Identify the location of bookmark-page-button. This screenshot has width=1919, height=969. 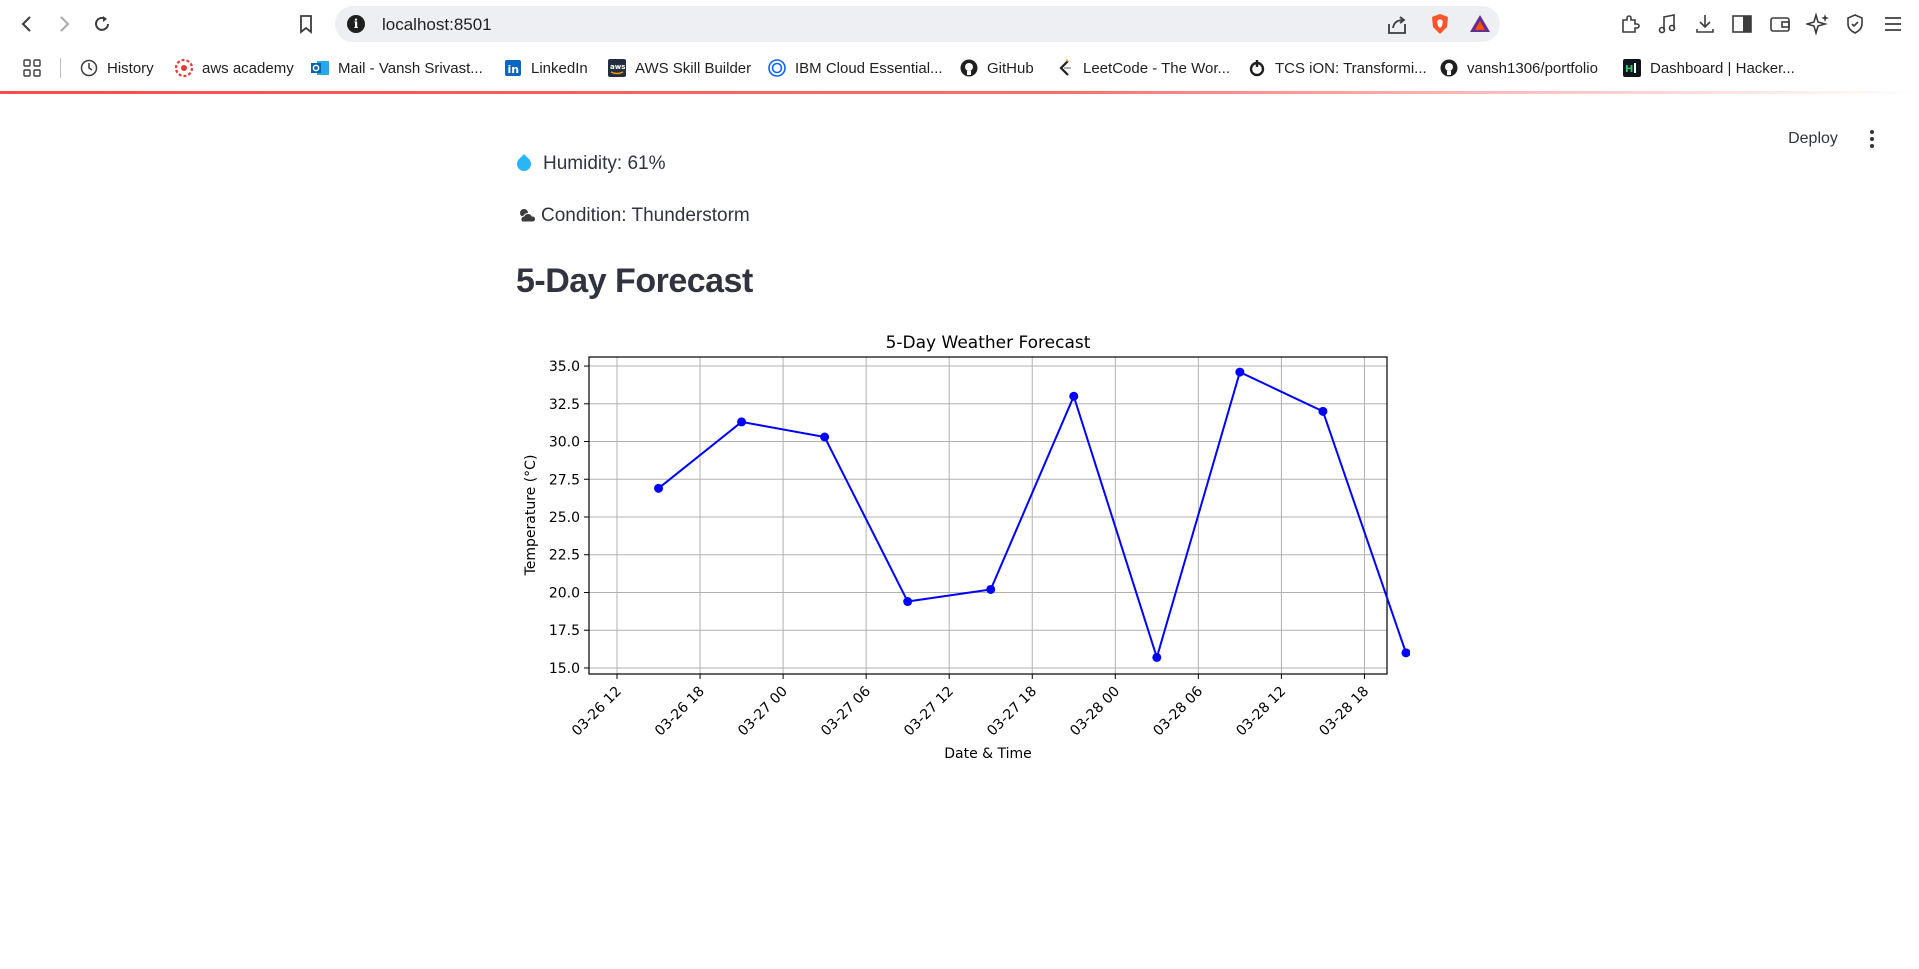
(306, 24).